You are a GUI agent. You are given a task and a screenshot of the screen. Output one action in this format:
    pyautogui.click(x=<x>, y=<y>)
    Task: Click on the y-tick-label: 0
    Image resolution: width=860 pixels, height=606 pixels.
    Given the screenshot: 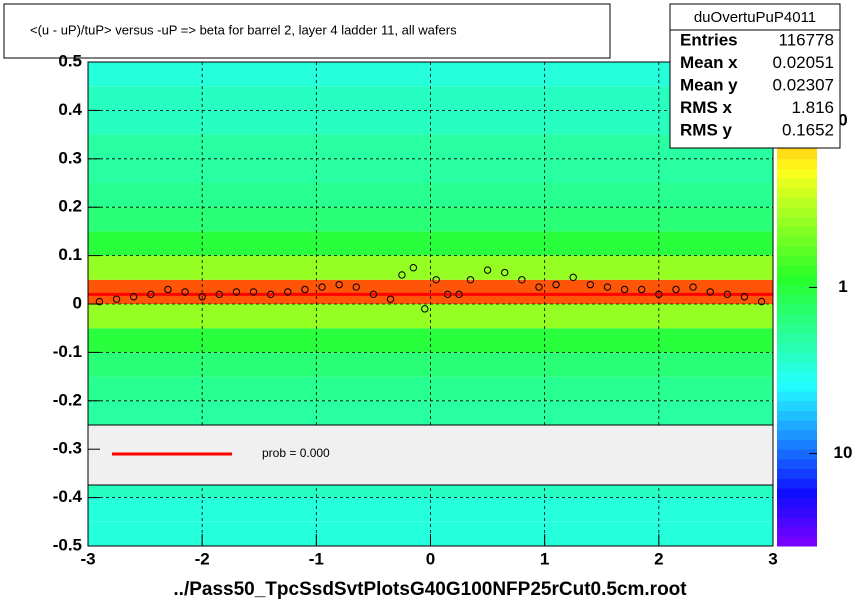 What is the action you would take?
    pyautogui.click(x=77, y=302)
    